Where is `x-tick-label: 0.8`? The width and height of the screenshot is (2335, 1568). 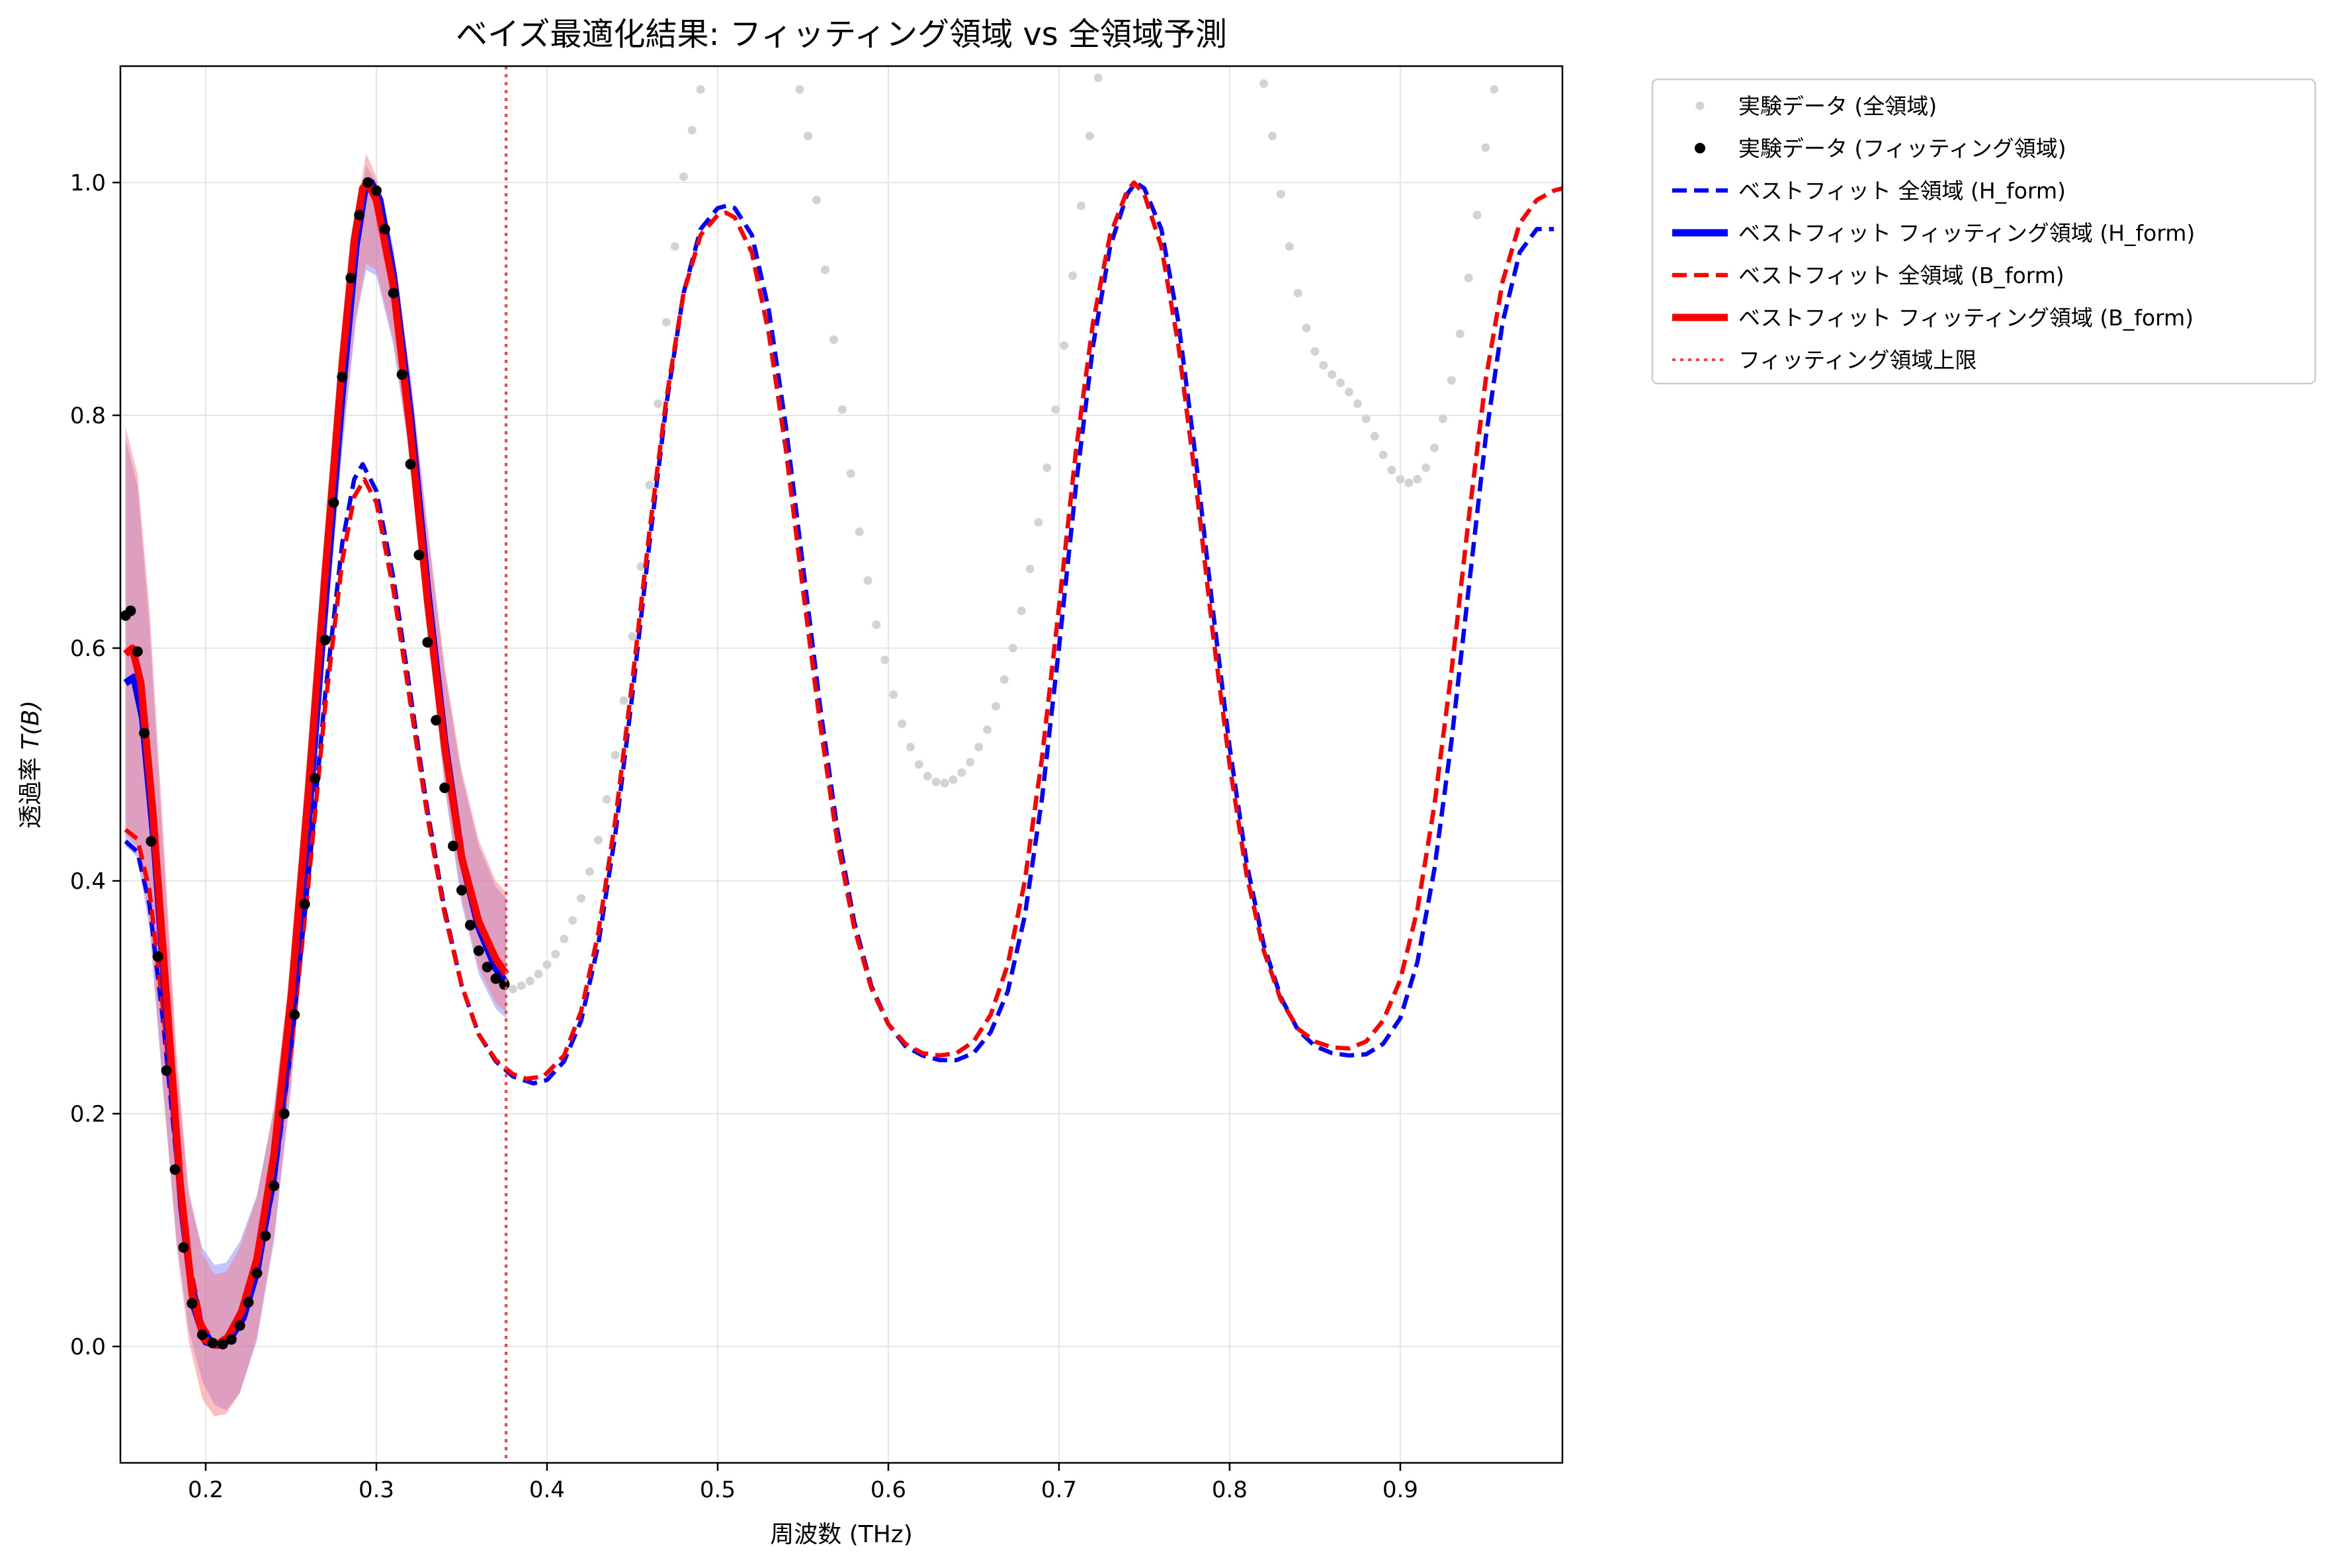 x-tick-label: 0.8 is located at coordinates (1230, 1490).